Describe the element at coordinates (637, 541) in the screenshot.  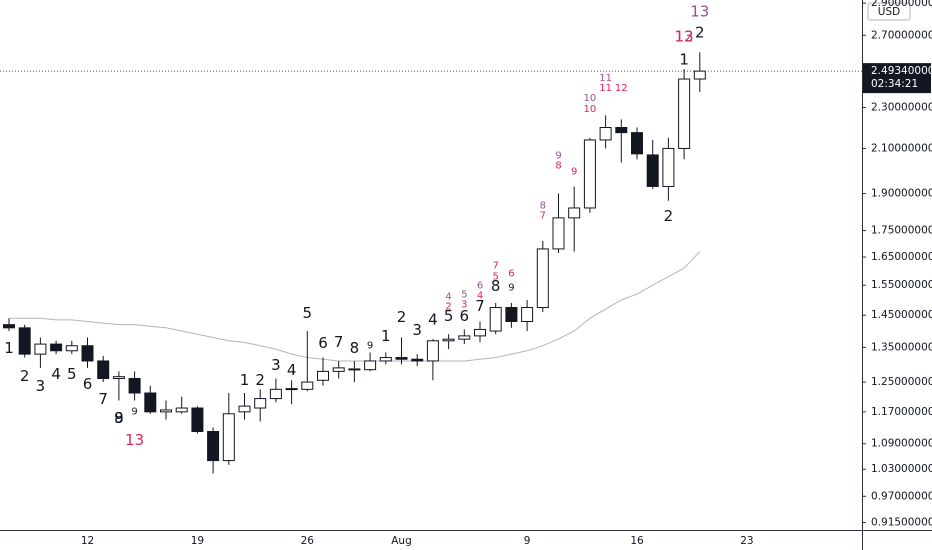
I see `x-tick-label: 16` at that location.